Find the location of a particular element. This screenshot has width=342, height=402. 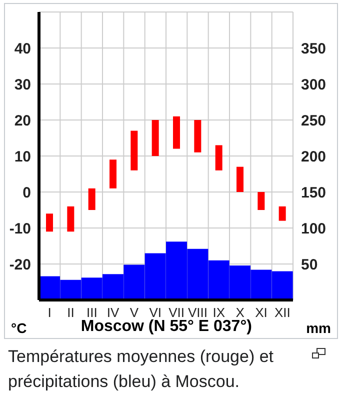

x-axis-title: Moscow (N 55° E 037°) is located at coordinates (166, 327).